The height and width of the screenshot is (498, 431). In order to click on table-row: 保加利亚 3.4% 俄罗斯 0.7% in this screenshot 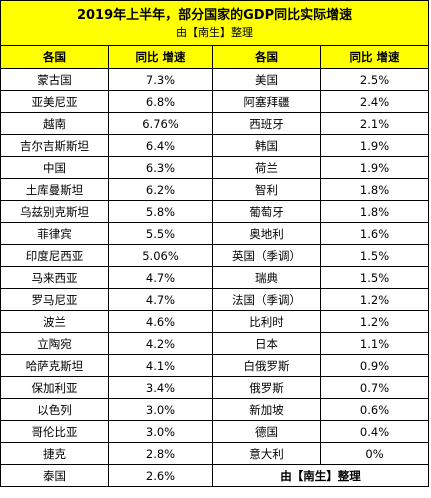, I will do `click(215, 387)`.